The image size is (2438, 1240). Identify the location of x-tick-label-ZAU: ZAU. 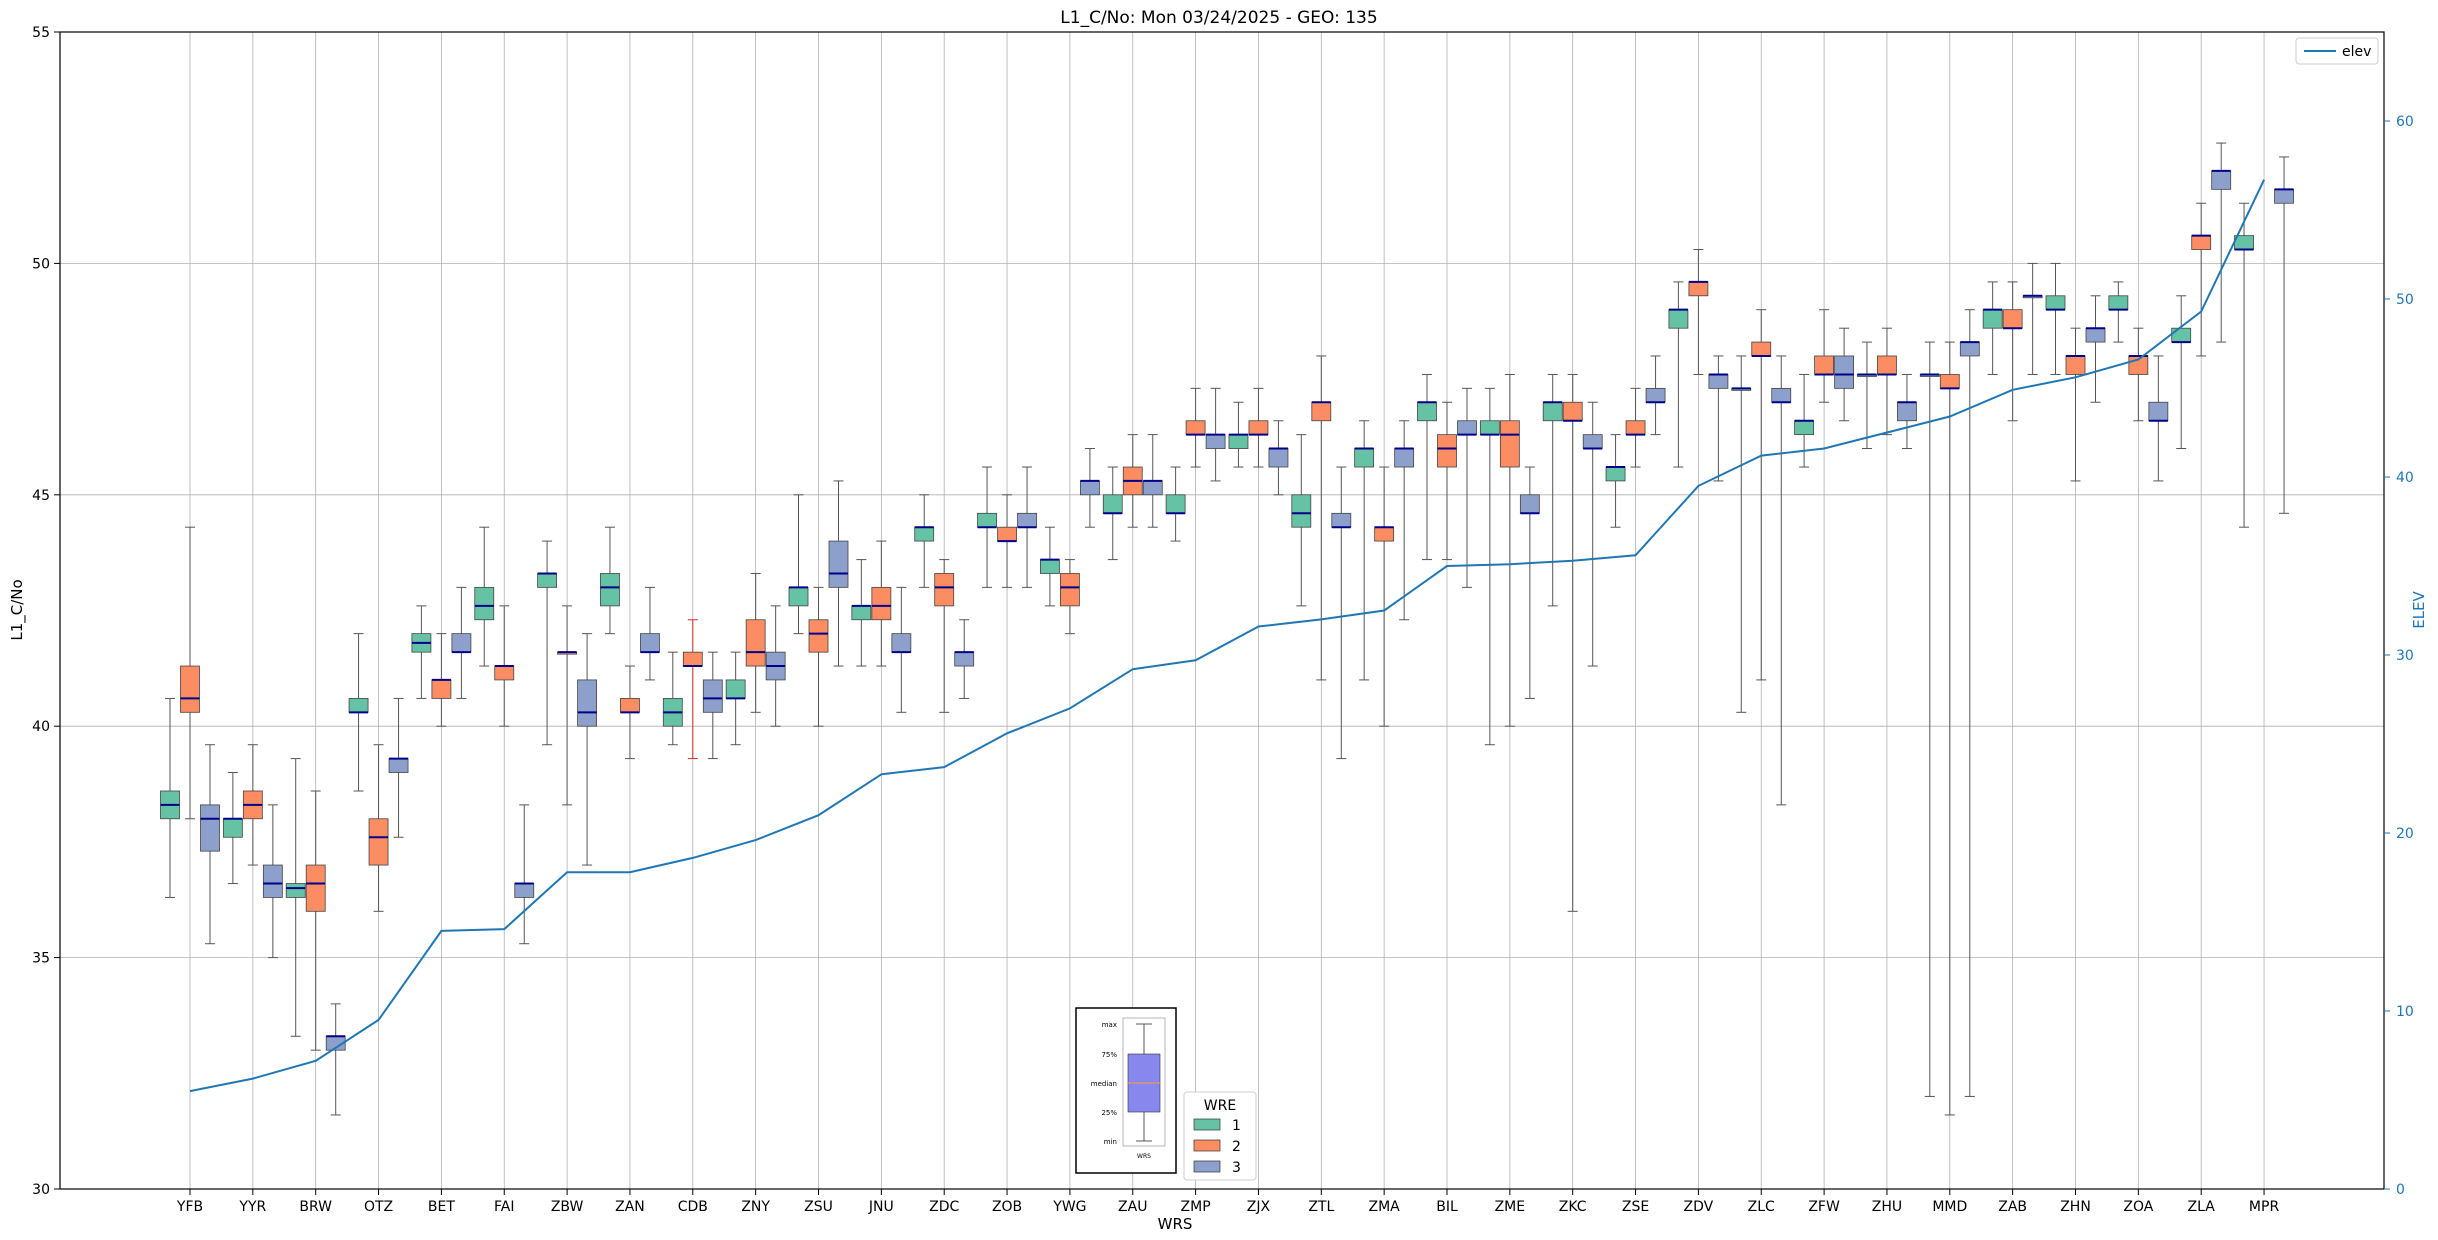
(1132, 1207).